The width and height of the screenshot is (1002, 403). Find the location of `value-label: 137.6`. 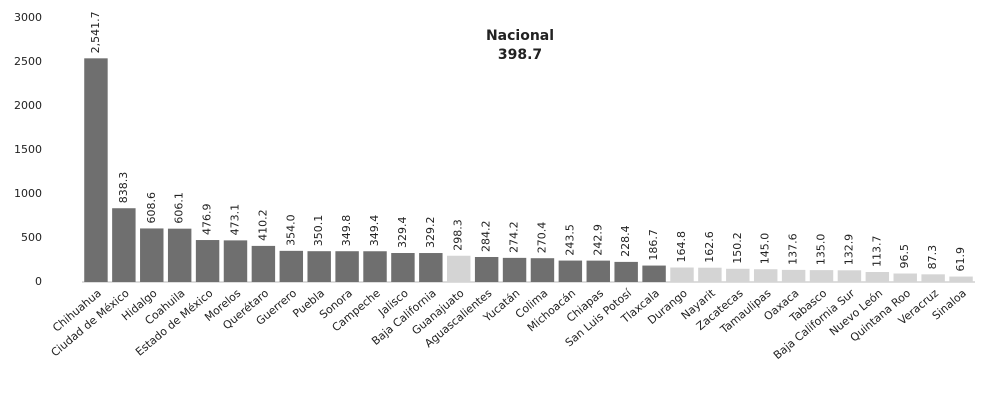

value-label: 137.6 is located at coordinates (793, 249).